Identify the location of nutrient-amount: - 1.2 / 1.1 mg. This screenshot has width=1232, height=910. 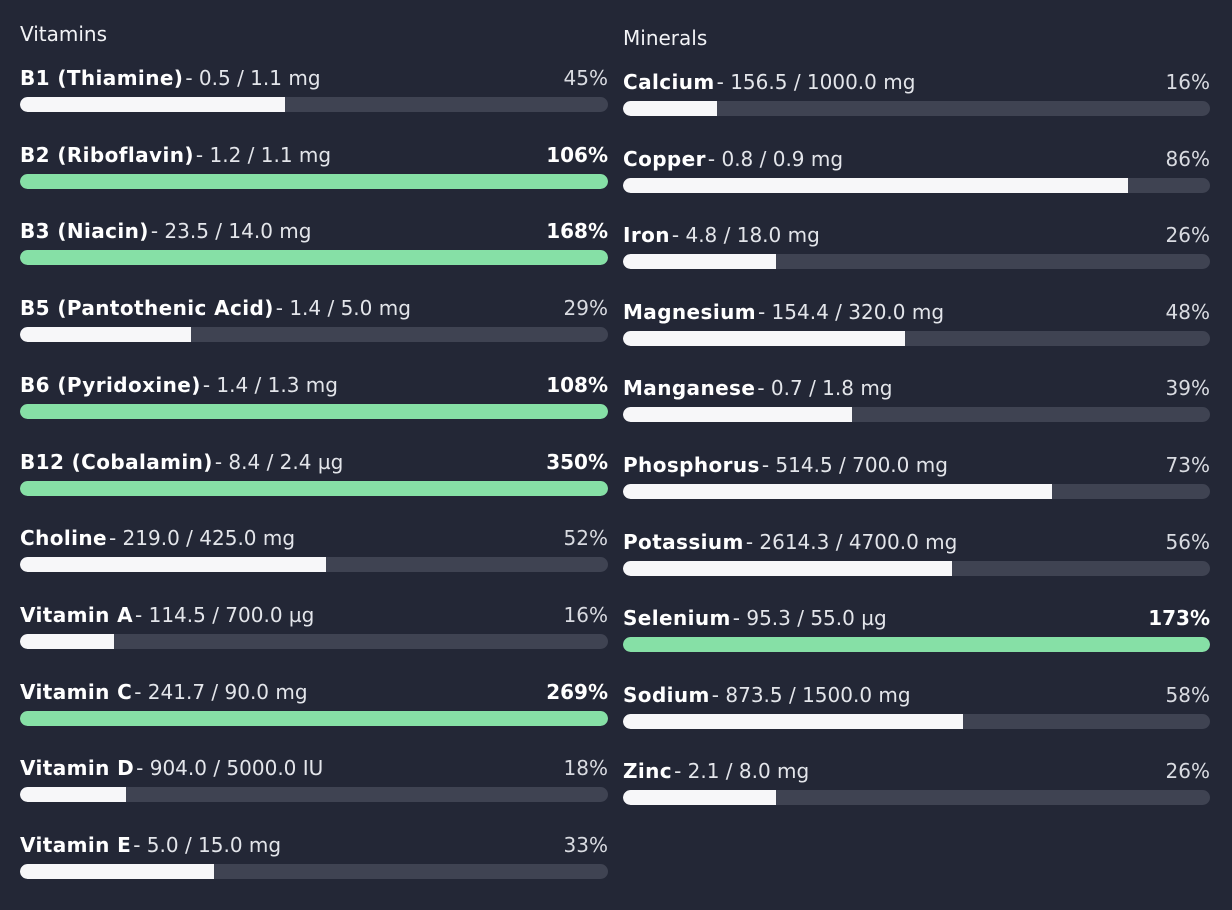
(263, 154).